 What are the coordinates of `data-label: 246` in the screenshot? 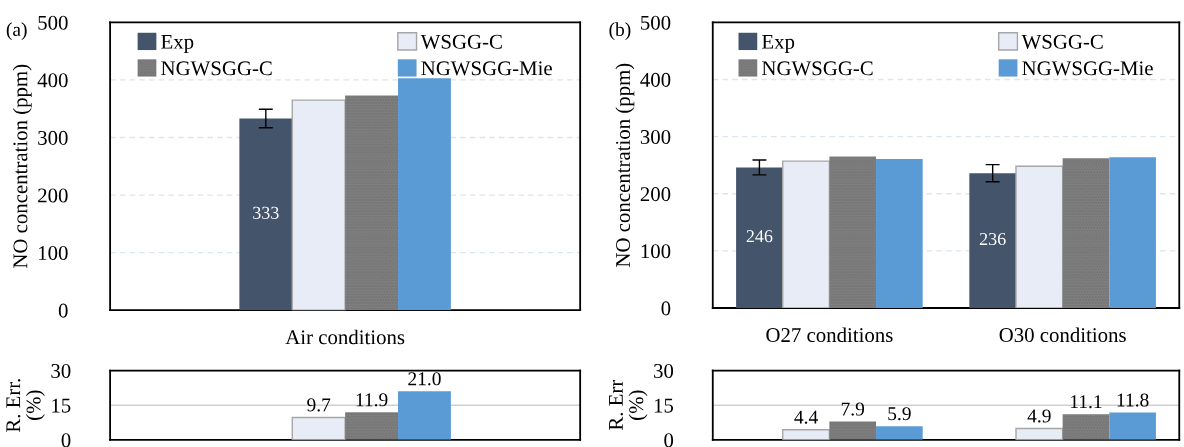 It's located at (759, 236).